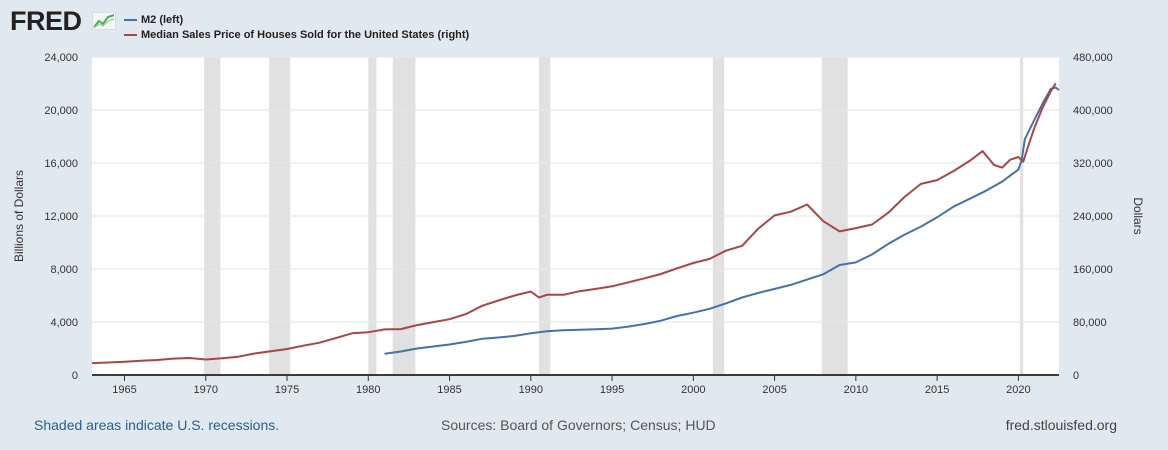 The image size is (1168, 450). I want to click on legend-swatch-m2, so click(130, 19).